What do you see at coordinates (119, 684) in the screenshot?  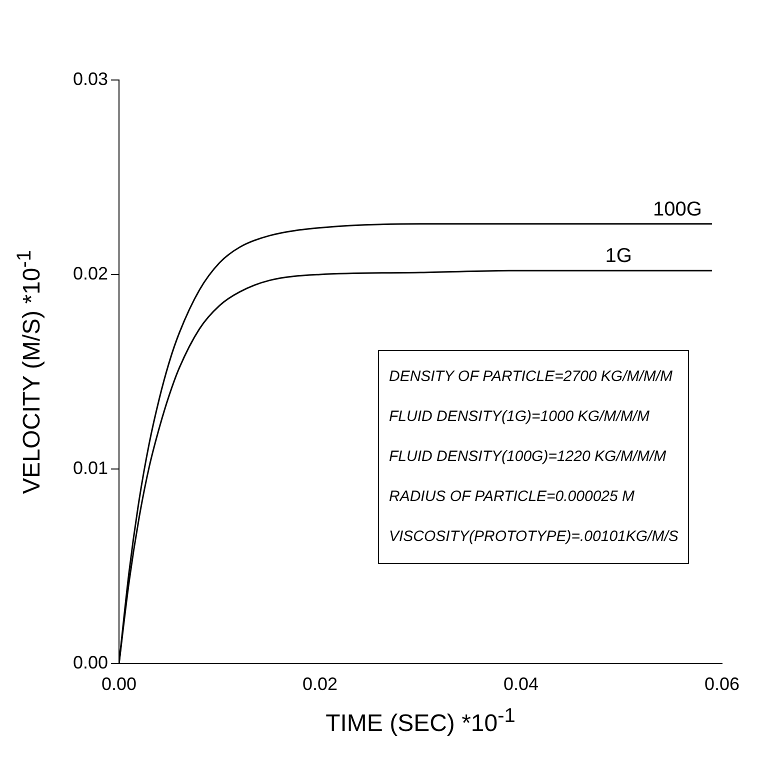 I see `x-tick-label: 0.00` at bounding box center [119, 684].